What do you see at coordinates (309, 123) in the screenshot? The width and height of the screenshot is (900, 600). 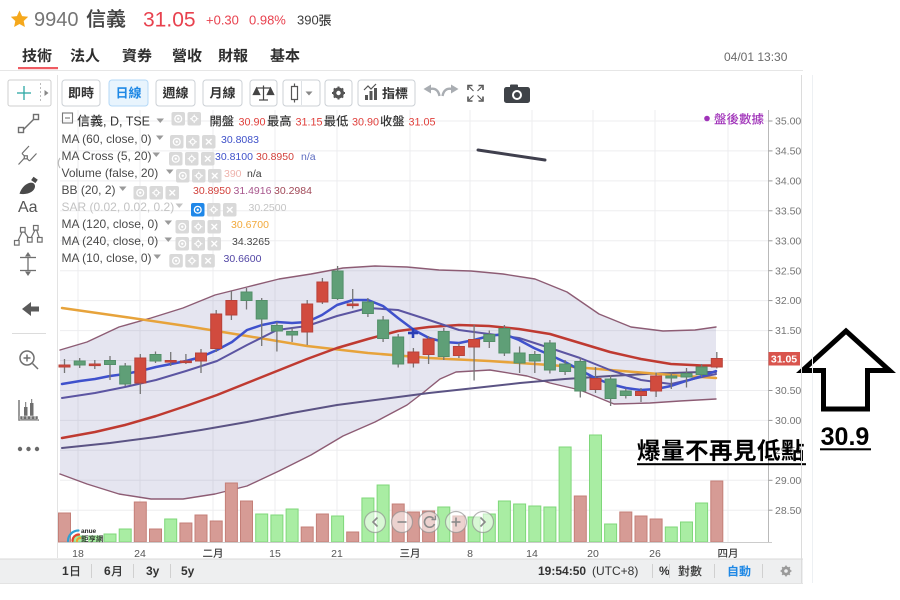 I see `svg-text: 31.15` at bounding box center [309, 123].